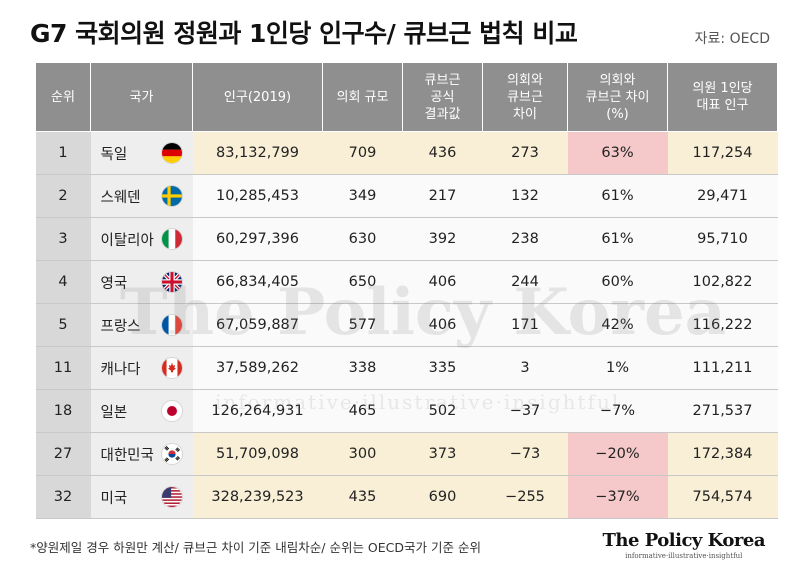 The height and width of the screenshot is (581, 800). I want to click on usa-flag-icon, so click(171, 497).